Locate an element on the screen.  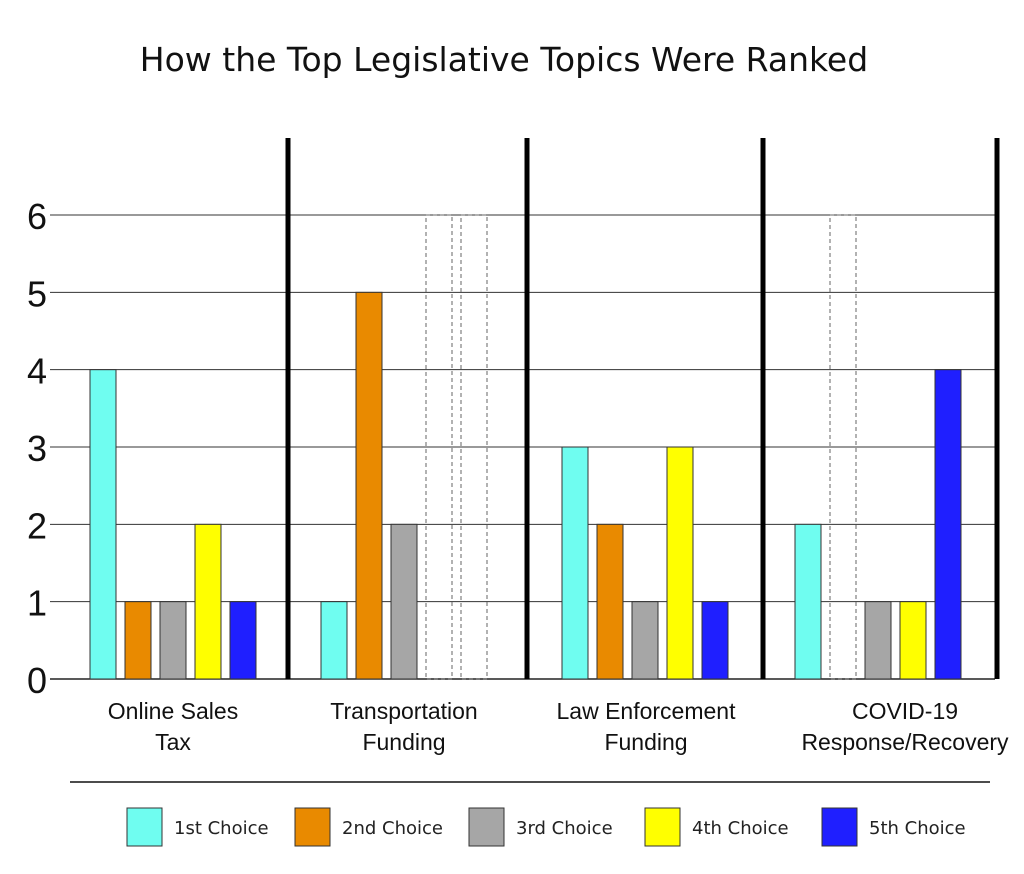
y-tick-label: 5 is located at coordinates (37, 293).